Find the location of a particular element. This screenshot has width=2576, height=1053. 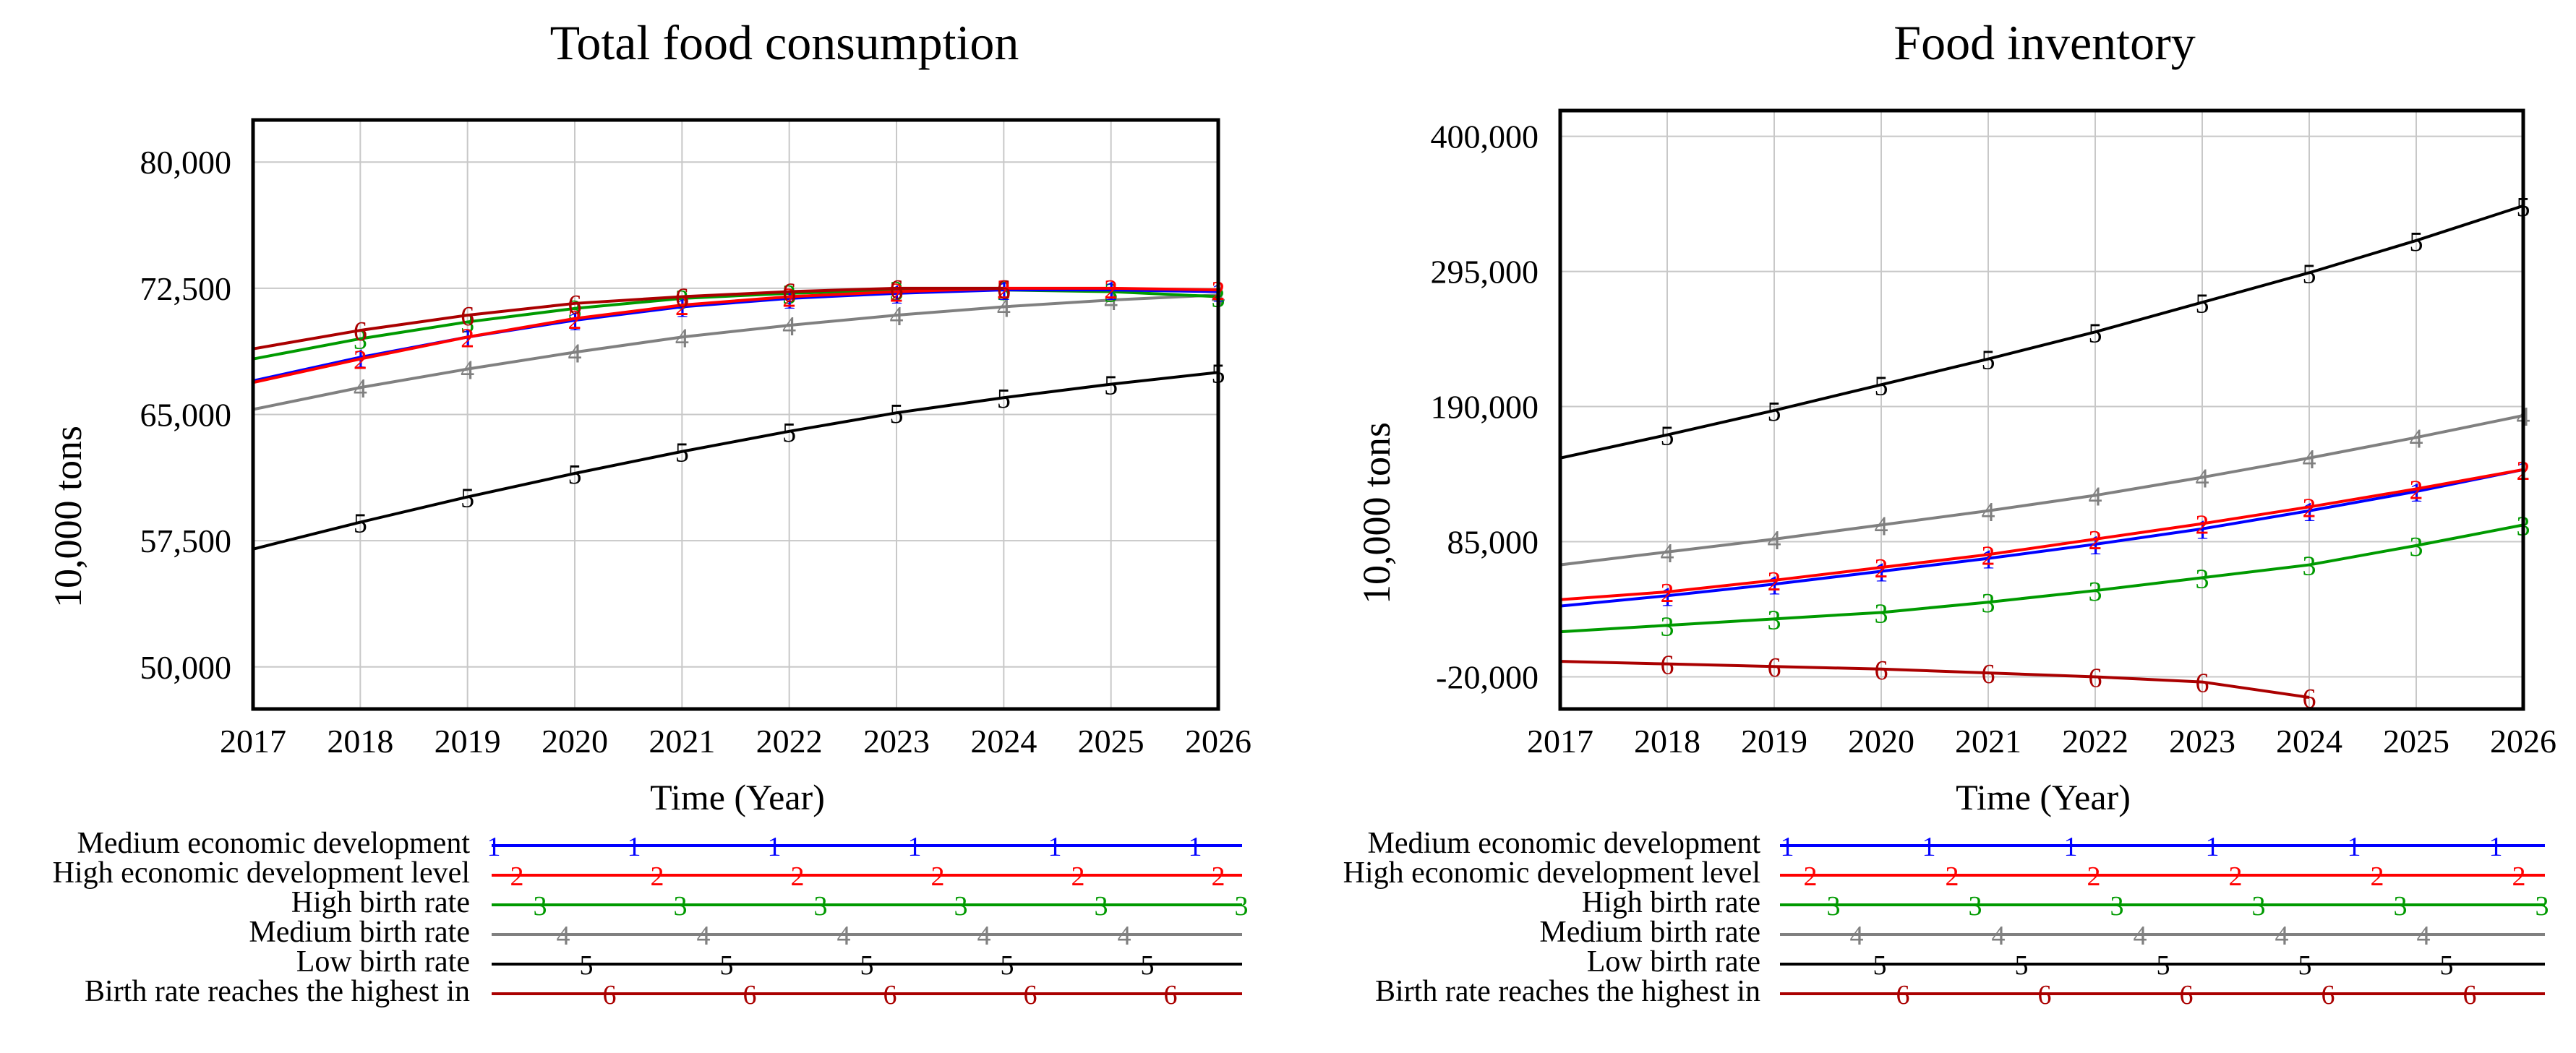

y-tick-label: 50,000 is located at coordinates (186, 667).